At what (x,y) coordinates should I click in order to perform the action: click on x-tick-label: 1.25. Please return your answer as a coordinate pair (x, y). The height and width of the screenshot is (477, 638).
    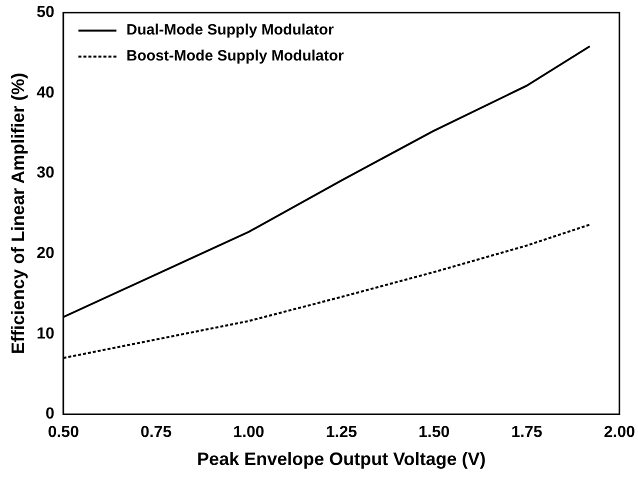
    Looking at the image, I should click on (342, 433).